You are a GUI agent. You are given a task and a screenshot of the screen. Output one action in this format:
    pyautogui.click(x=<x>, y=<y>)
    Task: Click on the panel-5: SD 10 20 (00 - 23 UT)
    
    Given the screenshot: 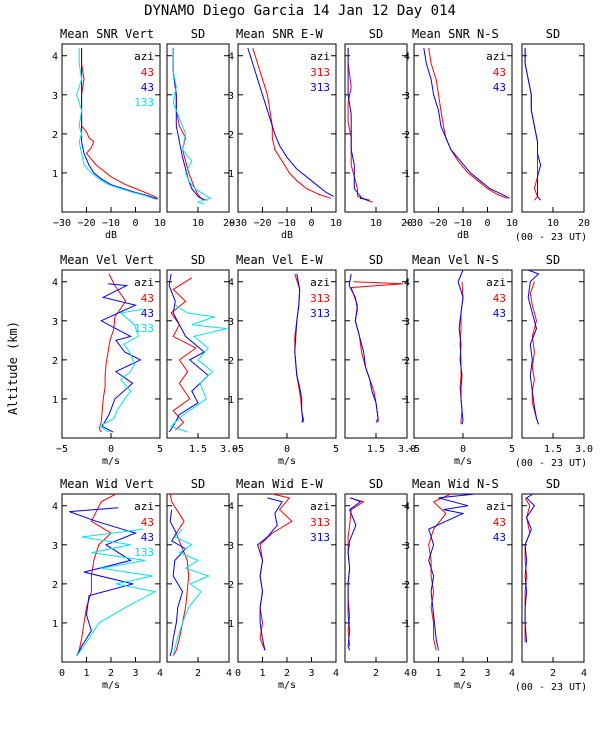 What is the action you would take?
    pyautogui.click(x=552, y=135)
    